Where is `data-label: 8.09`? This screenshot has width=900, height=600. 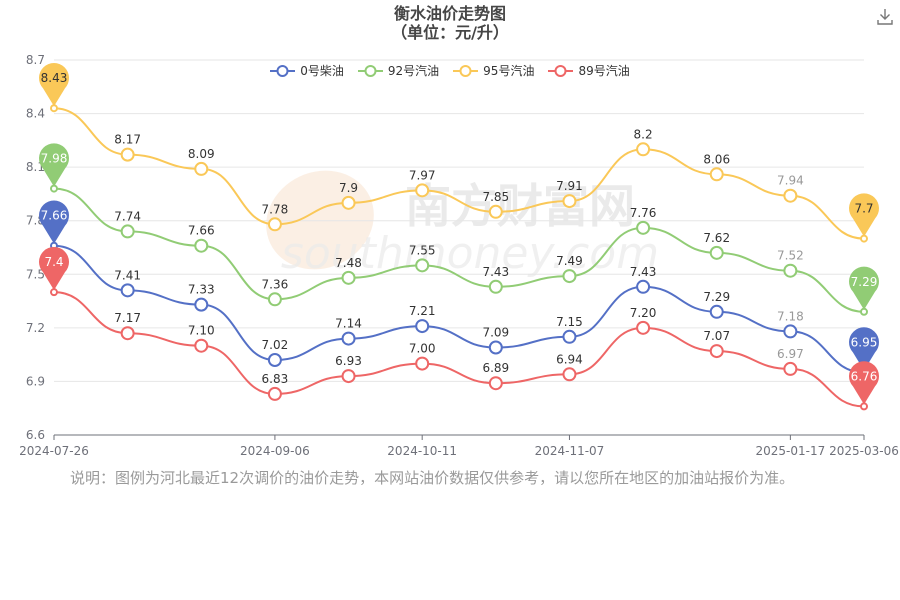
data-label: 8.09 is located at coordinates (201, 154).